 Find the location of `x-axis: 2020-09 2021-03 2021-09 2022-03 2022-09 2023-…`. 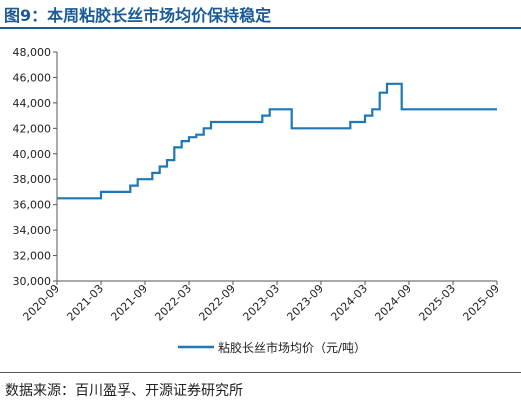

x-axis: 2020-09 2021-03 2021-09 2022-03 2022-09 2023-… is located at coordinates (261, 302).